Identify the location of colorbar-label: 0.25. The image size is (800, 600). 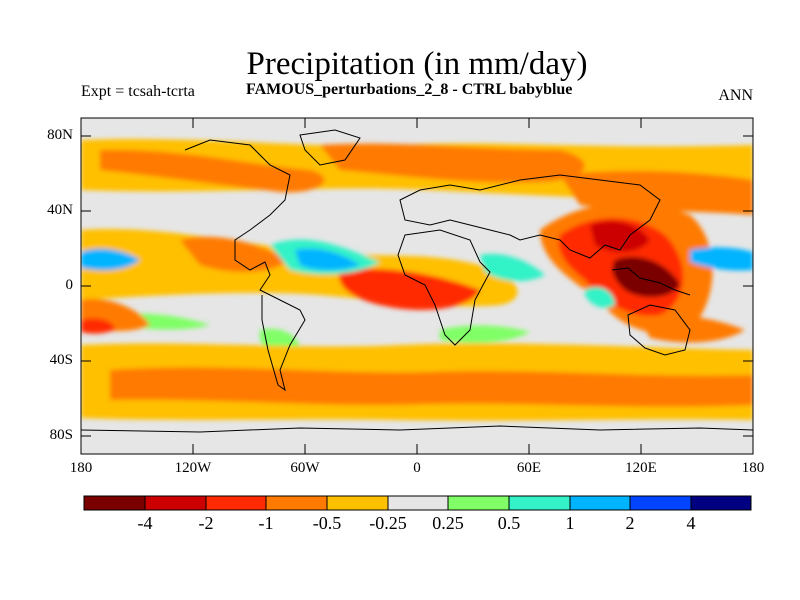
(448, 523).